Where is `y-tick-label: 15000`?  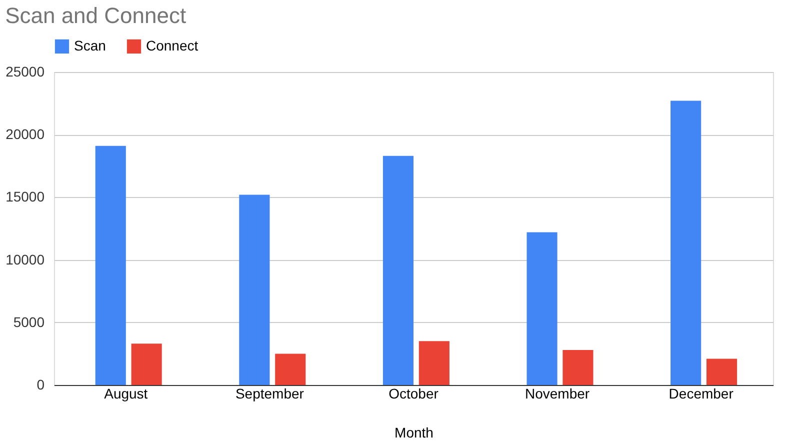
y-tick-label: 15000 is located at coordinates (25, 196).